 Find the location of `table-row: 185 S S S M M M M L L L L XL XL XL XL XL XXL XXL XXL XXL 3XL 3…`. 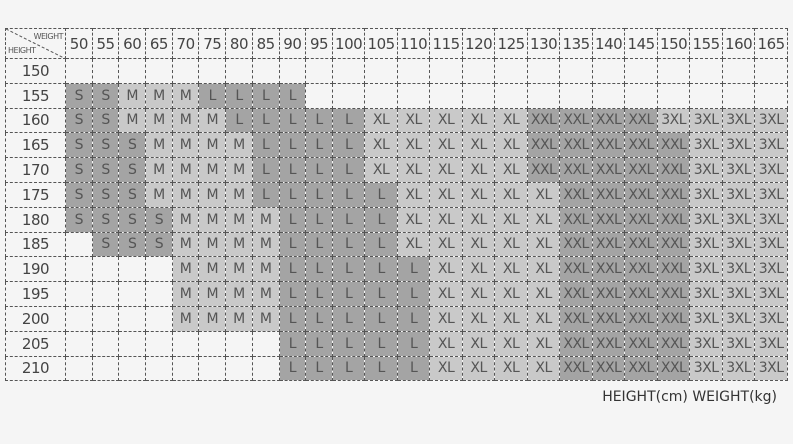

table-row: 185 S S S M M M M L L L L XL XL XL XL XL XXL XXL XXL XXL 3XL 3… is located at coordinates (396, 244).